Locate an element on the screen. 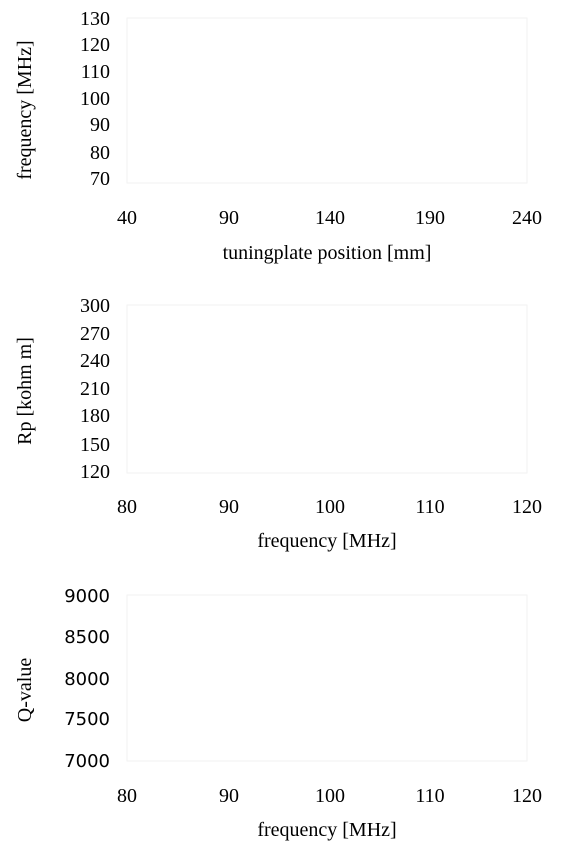 This screenshot has width=564, height=841. x-tick-labels-3: 80 90 100 110 120 is located at coordinates (329, 796).